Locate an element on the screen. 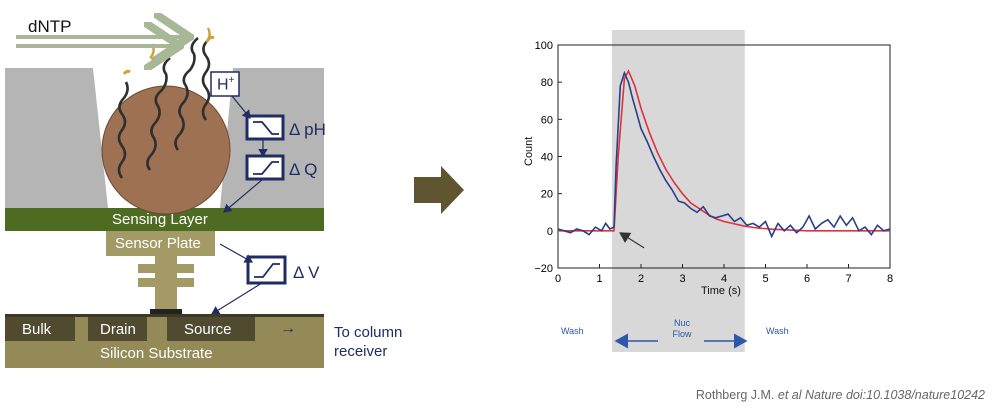  series-fit-line is located at coordinates (724, 150).